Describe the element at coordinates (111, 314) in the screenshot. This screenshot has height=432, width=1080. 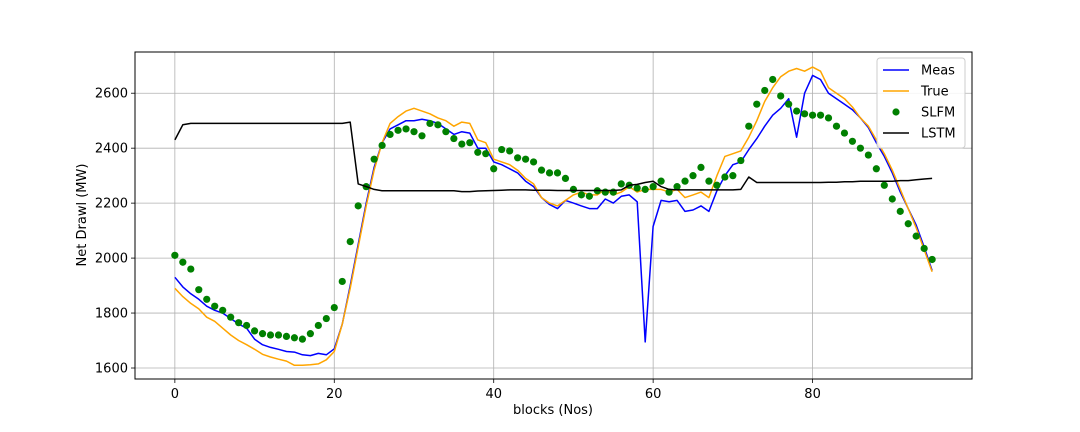
I see `y-tick-label: 1800` at that location.